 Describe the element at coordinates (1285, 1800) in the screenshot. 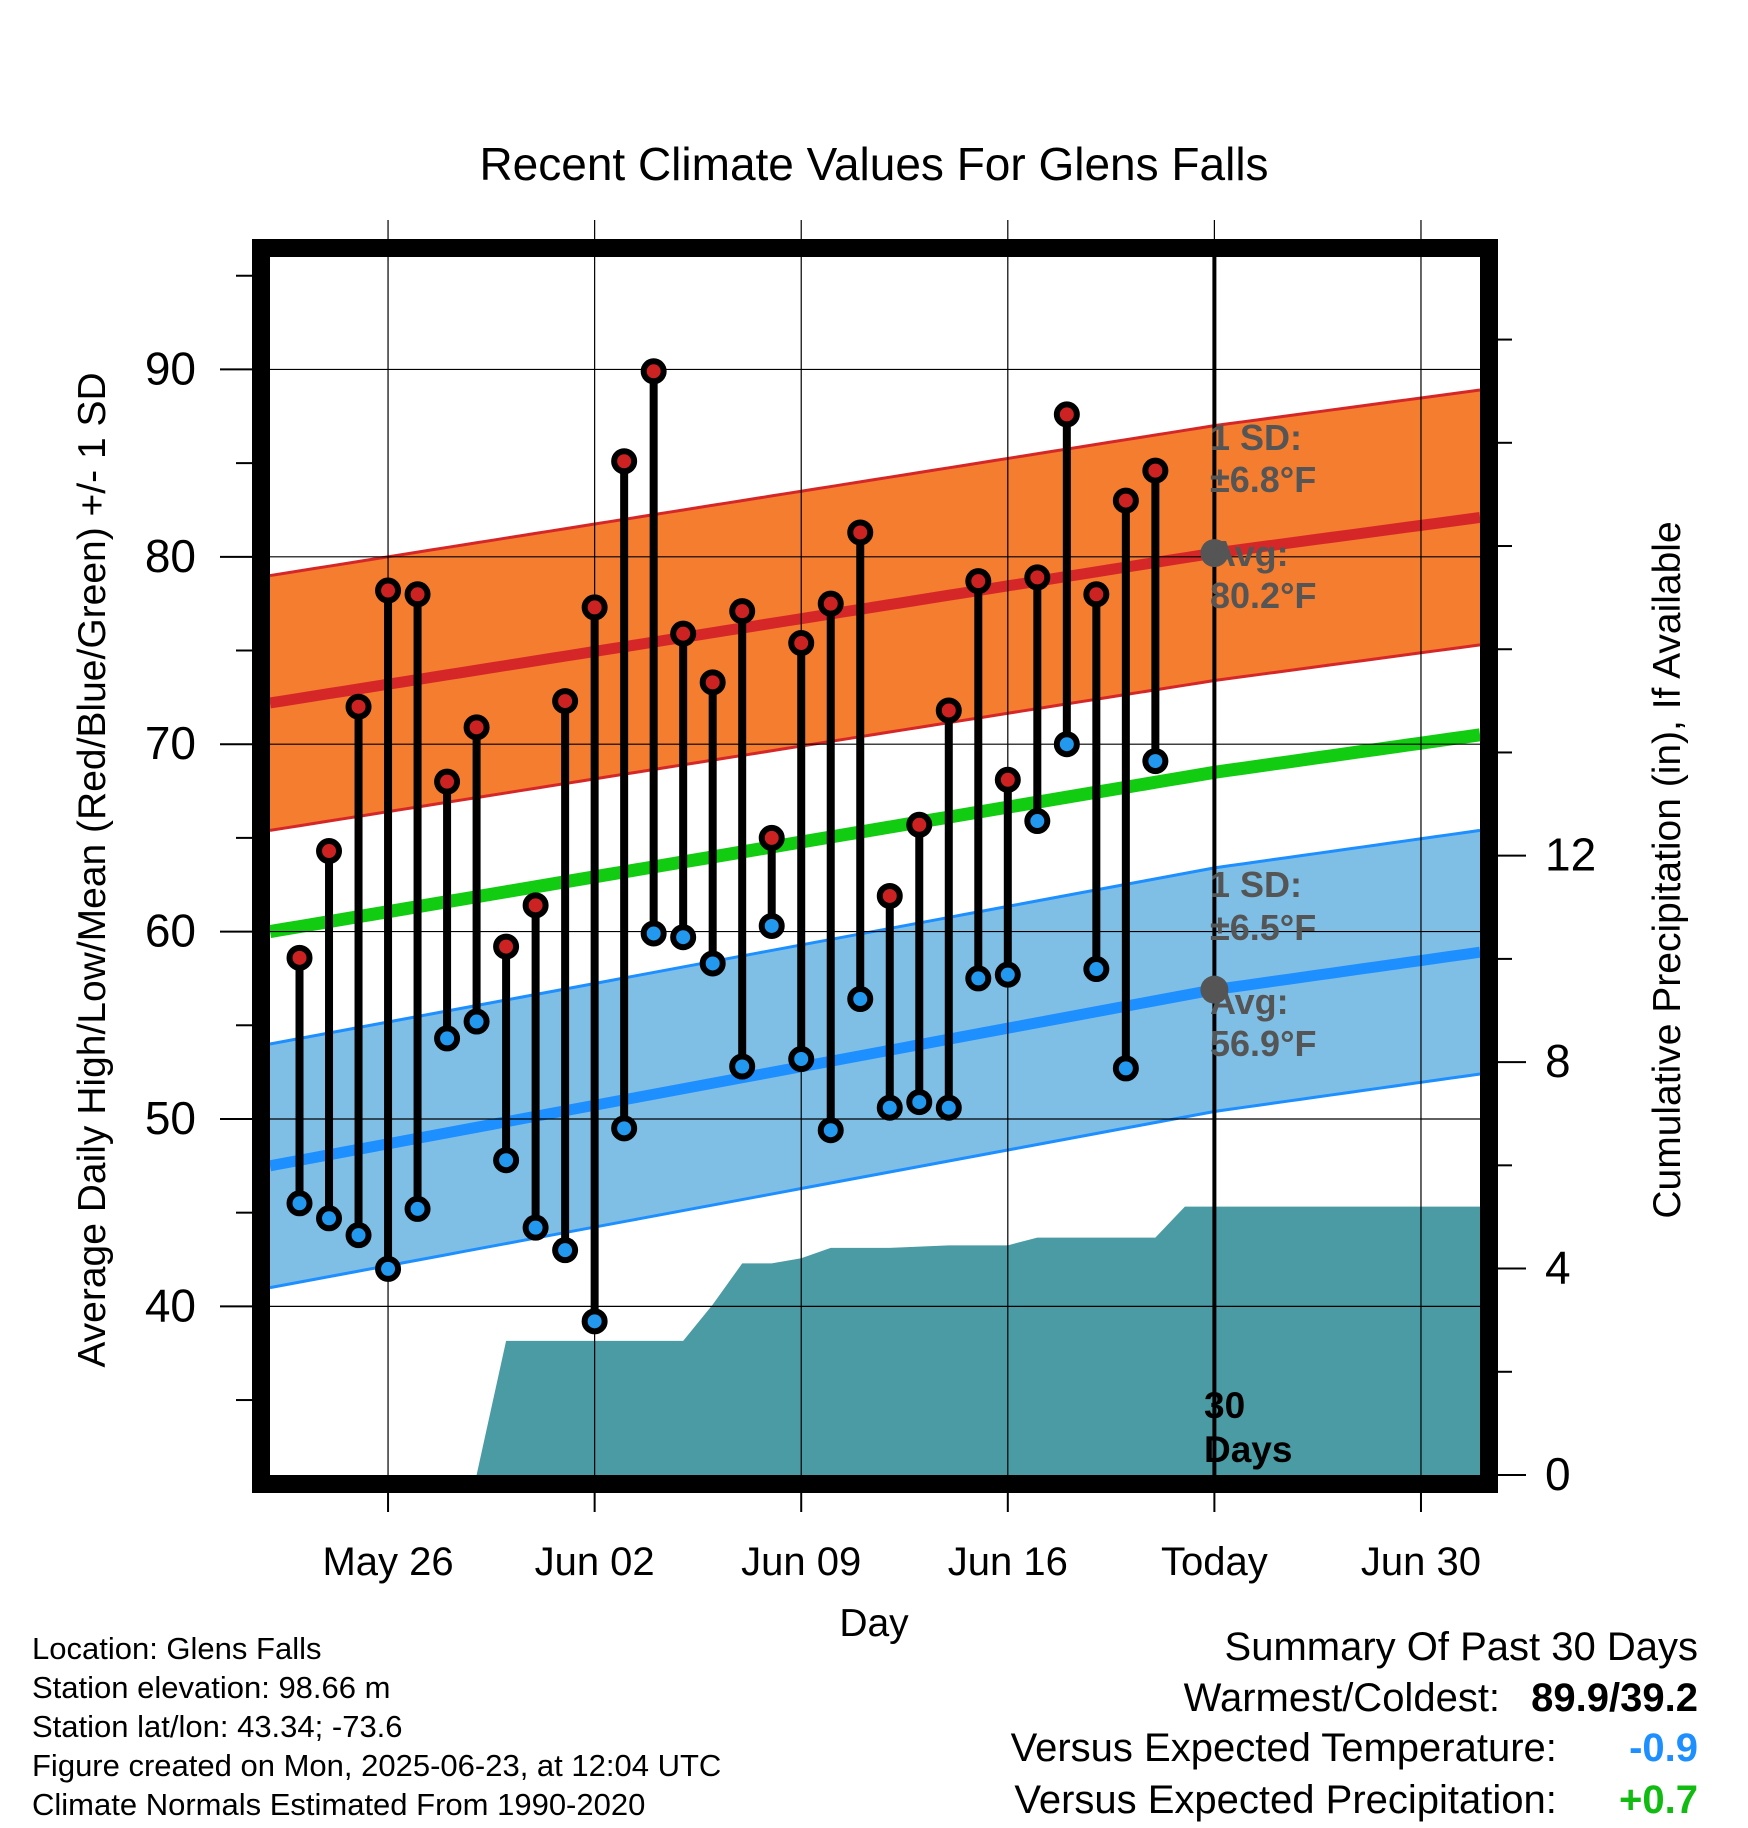

I see `precip-departure-label: Versus Expected Precipitation:` at that location.